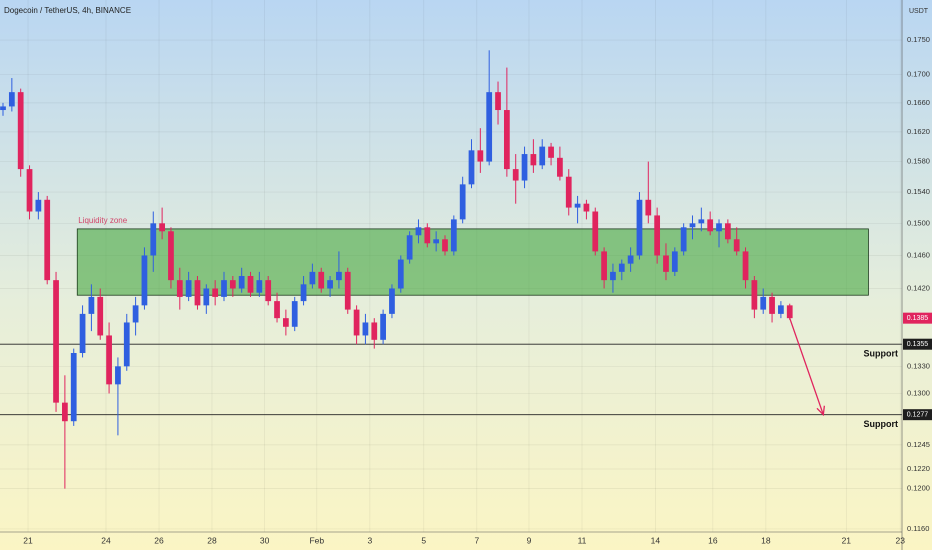 The width and height of the screenshot is (932, 550). Describe the element at coordinates (212, 540) in the screenshot. I see `x-tick-label: 28` at that location.